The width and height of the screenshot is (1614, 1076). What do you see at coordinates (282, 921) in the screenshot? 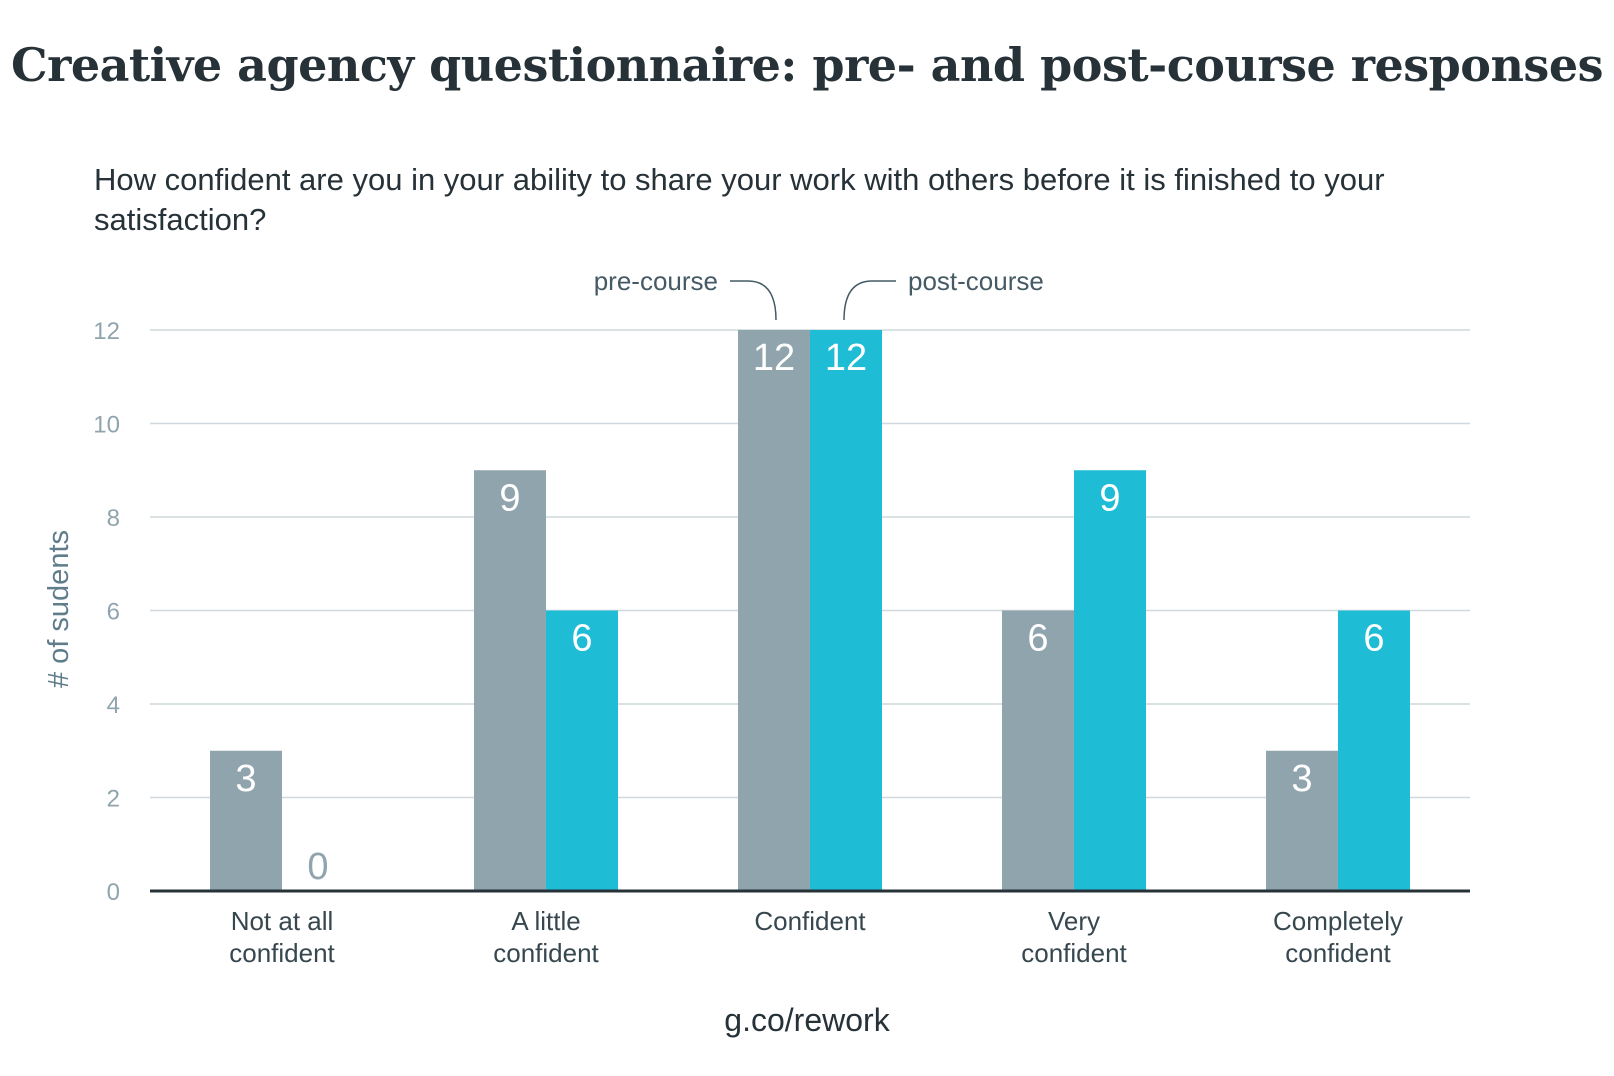
I see `x-tick-label: Not at all` at bounding box center [282, 921].